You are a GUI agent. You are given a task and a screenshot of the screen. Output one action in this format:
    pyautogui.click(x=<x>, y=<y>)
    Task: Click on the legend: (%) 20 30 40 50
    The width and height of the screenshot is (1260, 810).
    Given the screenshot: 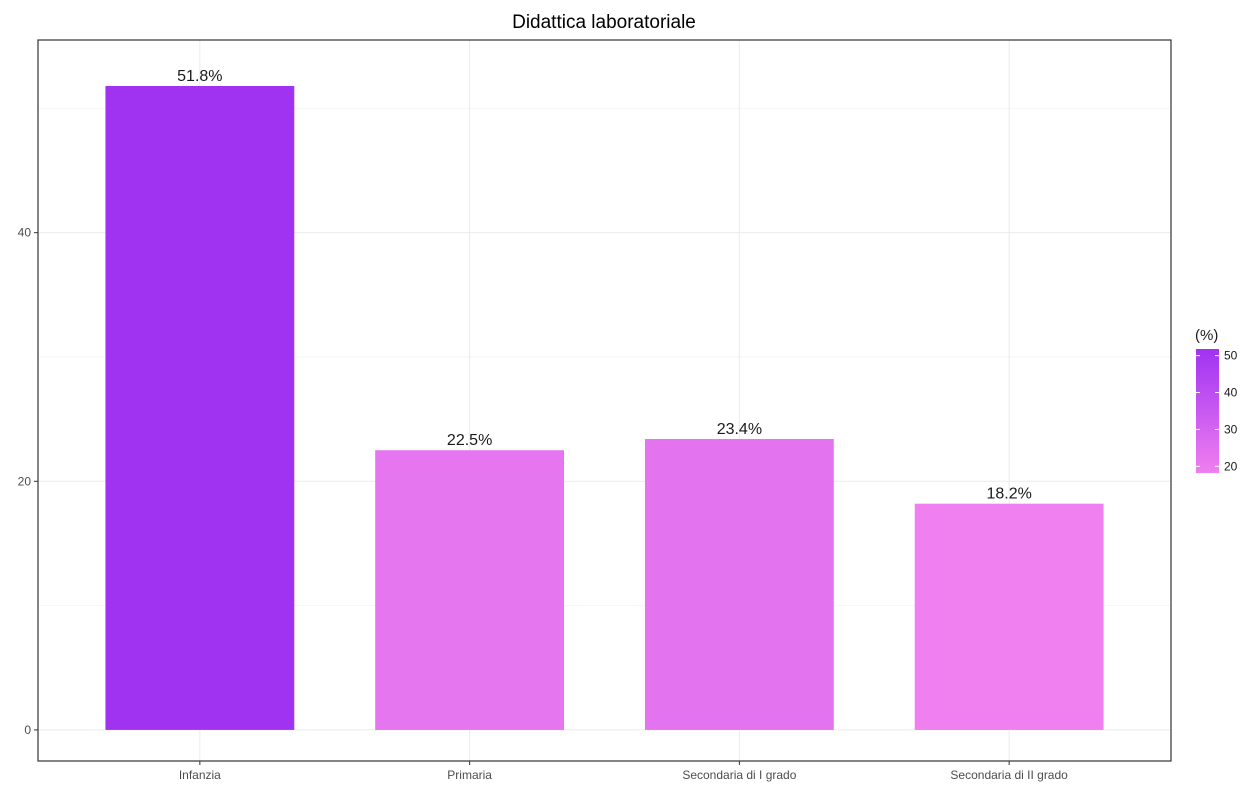 What is the action you would take?
    pyautogui.click(x=1216, y=400)
    